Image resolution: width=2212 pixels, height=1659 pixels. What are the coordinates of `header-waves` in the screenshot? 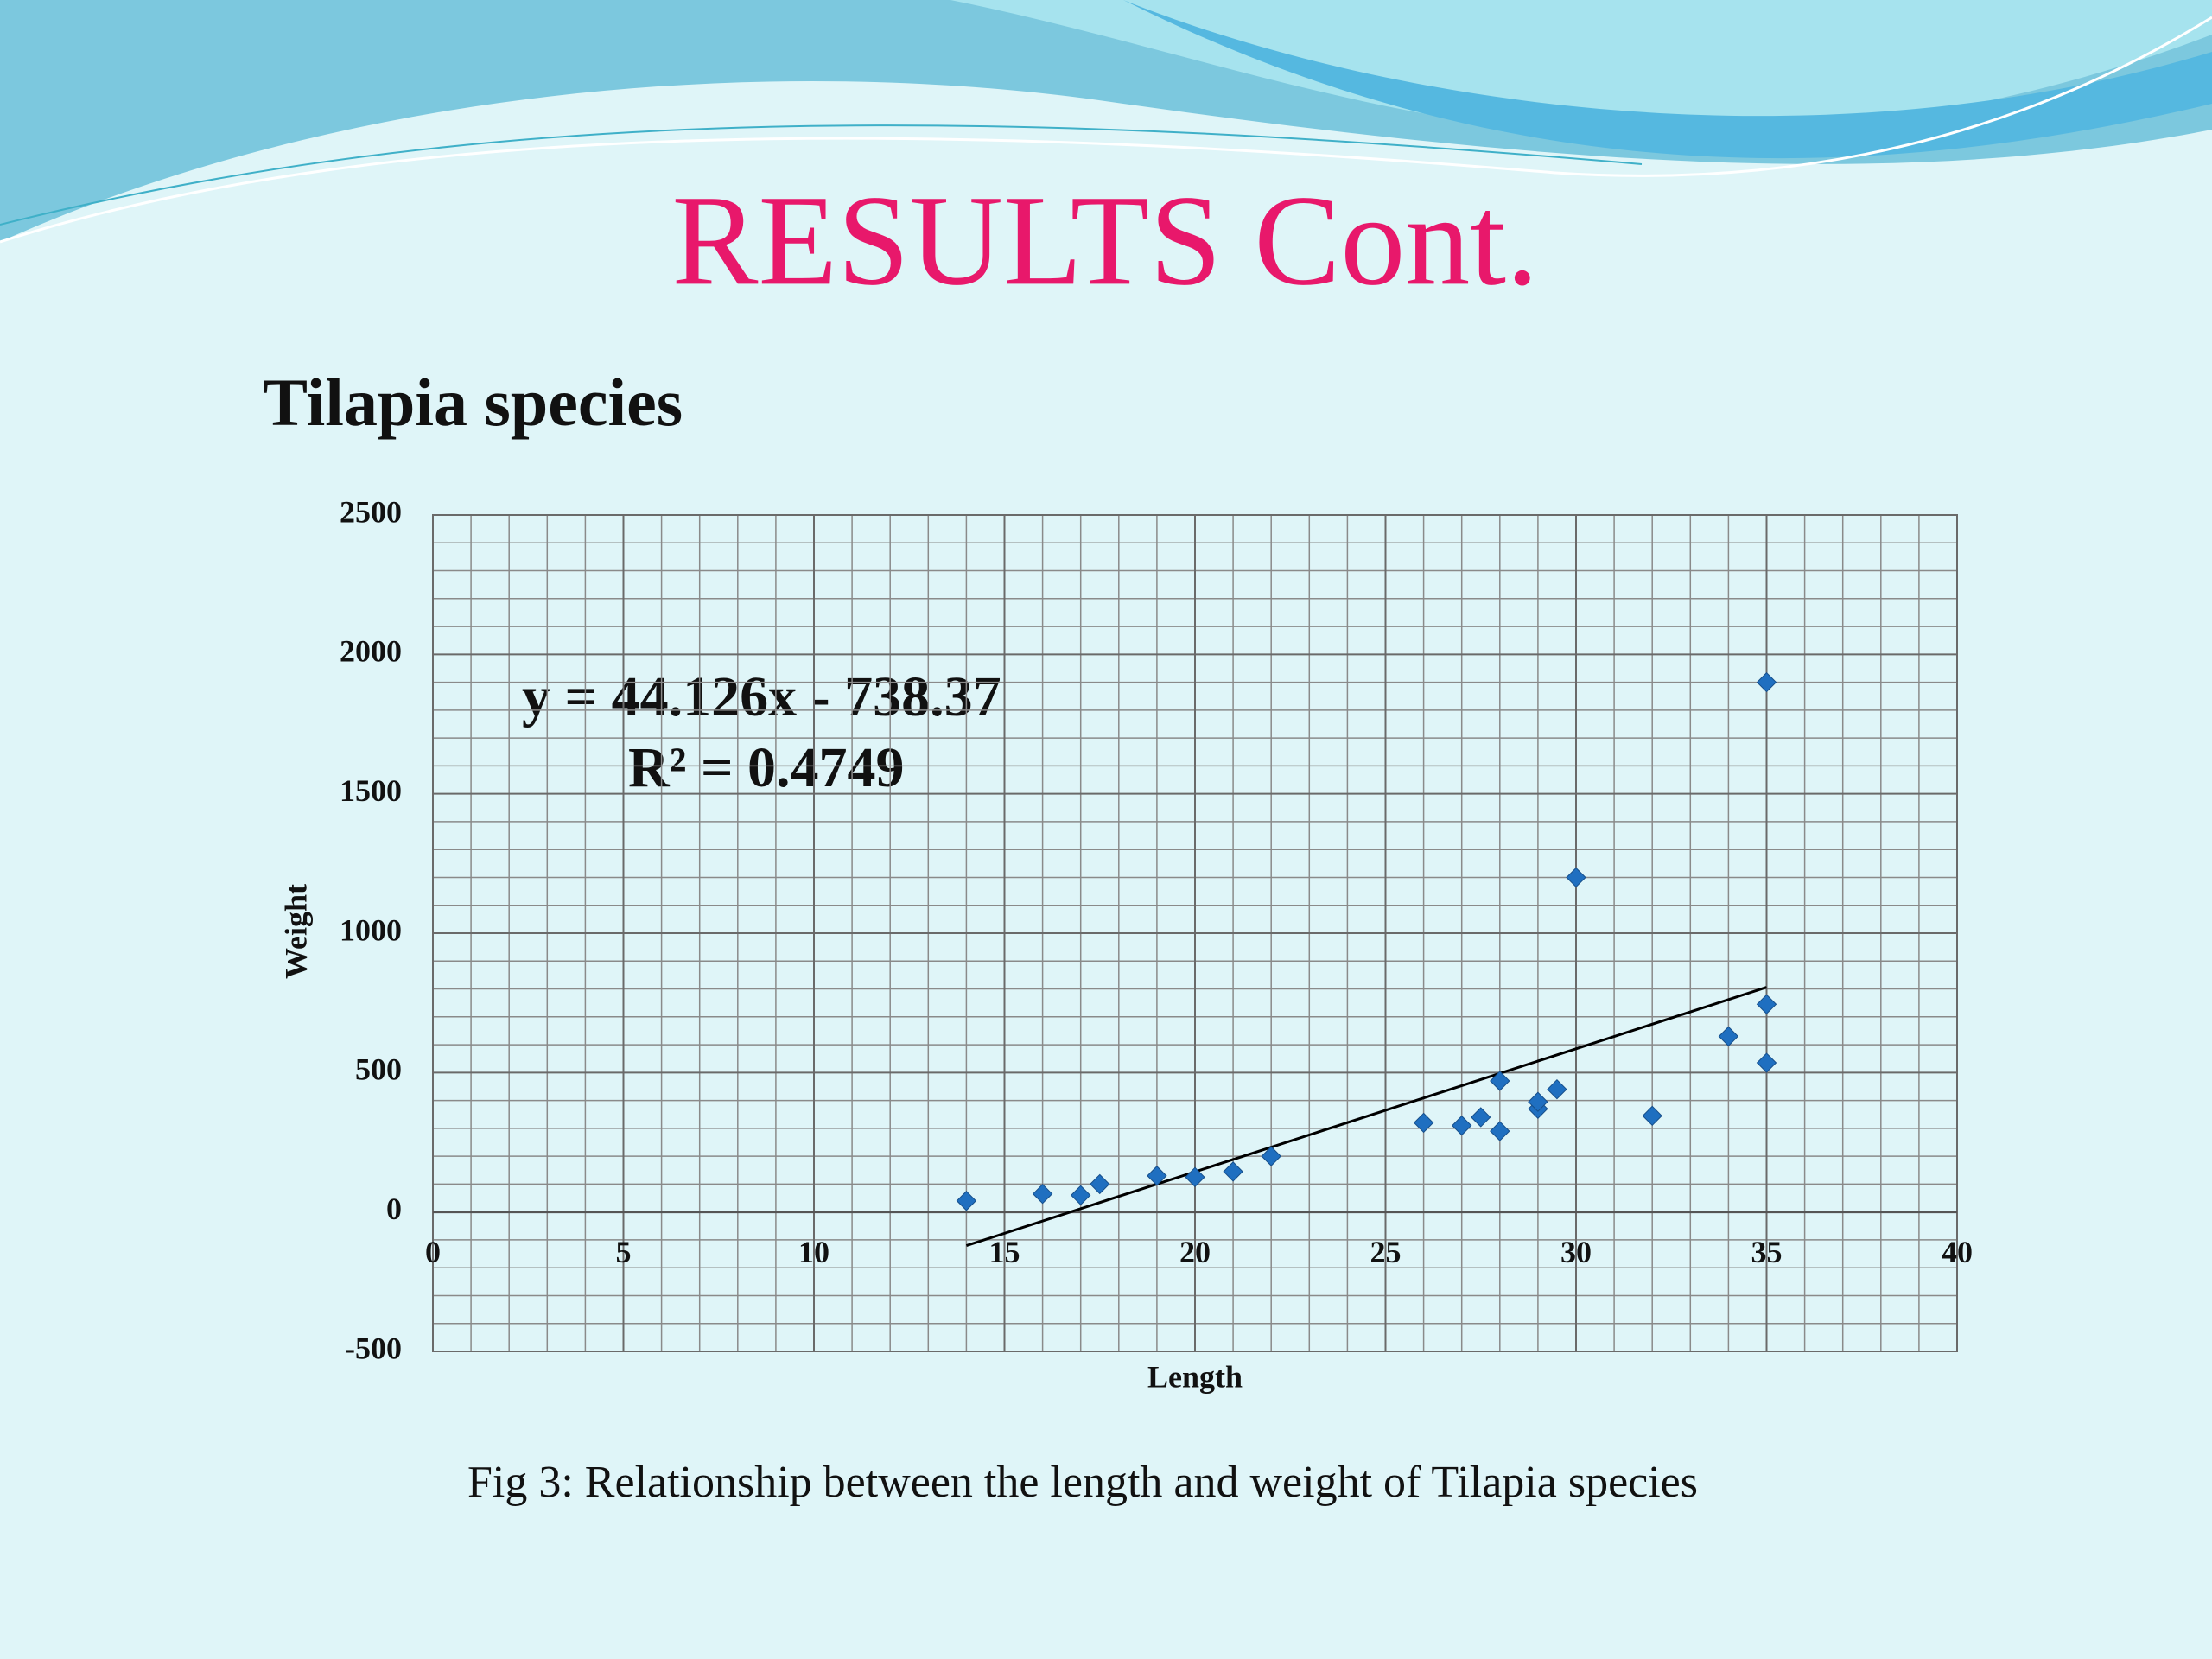 It's located at (1106, 122).